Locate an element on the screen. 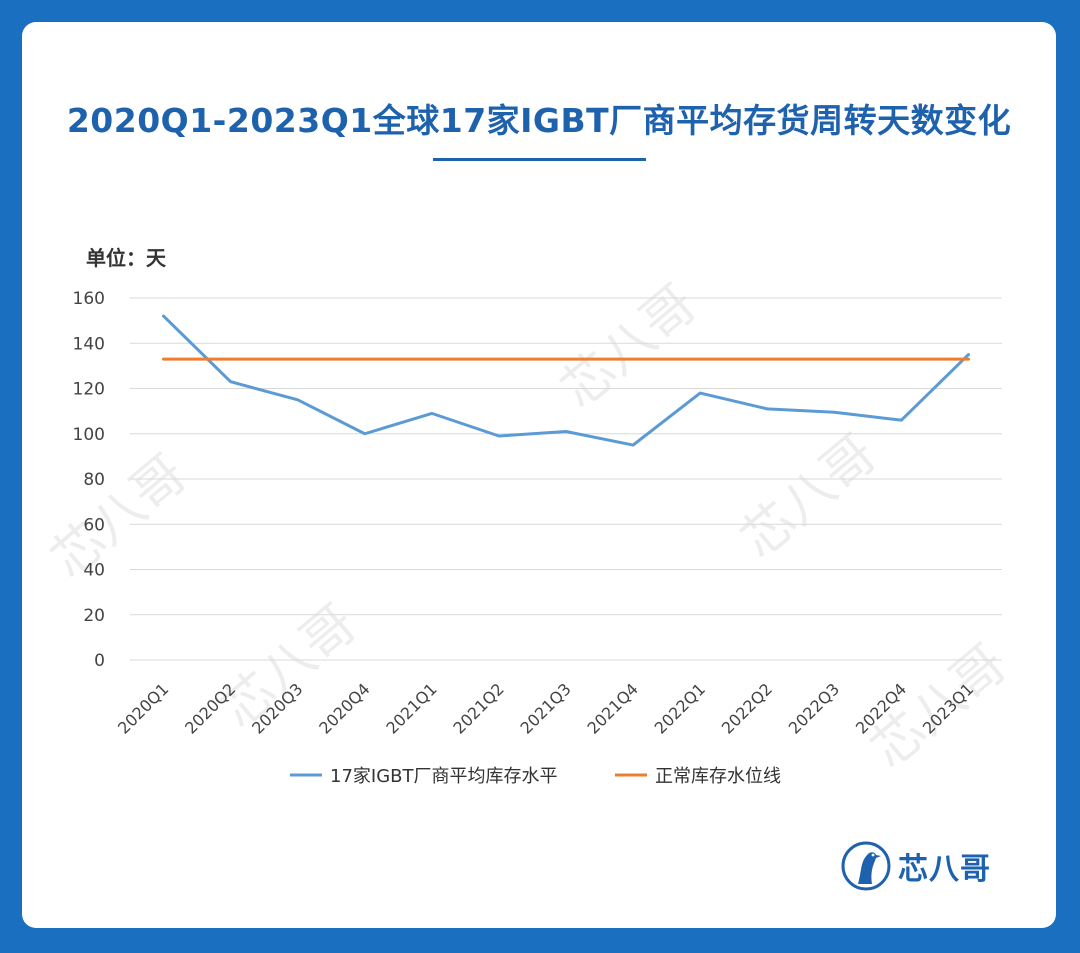  unit-label: 单位：天 is located at coordinates (126, 258).